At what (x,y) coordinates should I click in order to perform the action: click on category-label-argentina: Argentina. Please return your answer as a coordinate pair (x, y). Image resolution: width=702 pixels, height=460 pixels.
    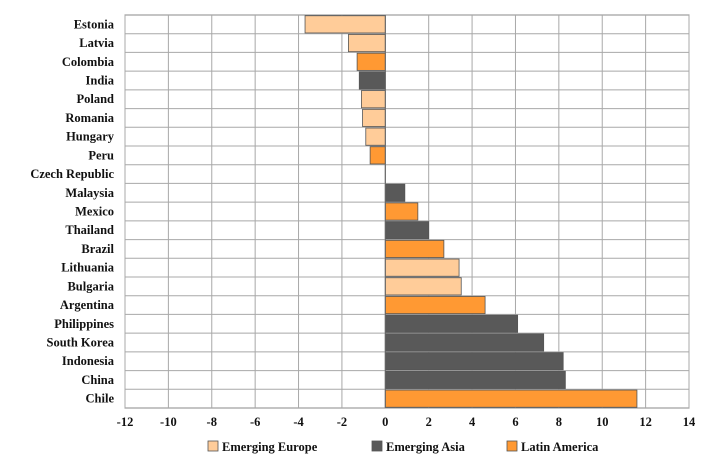
    Looking at the image, I should click on (87, 305).